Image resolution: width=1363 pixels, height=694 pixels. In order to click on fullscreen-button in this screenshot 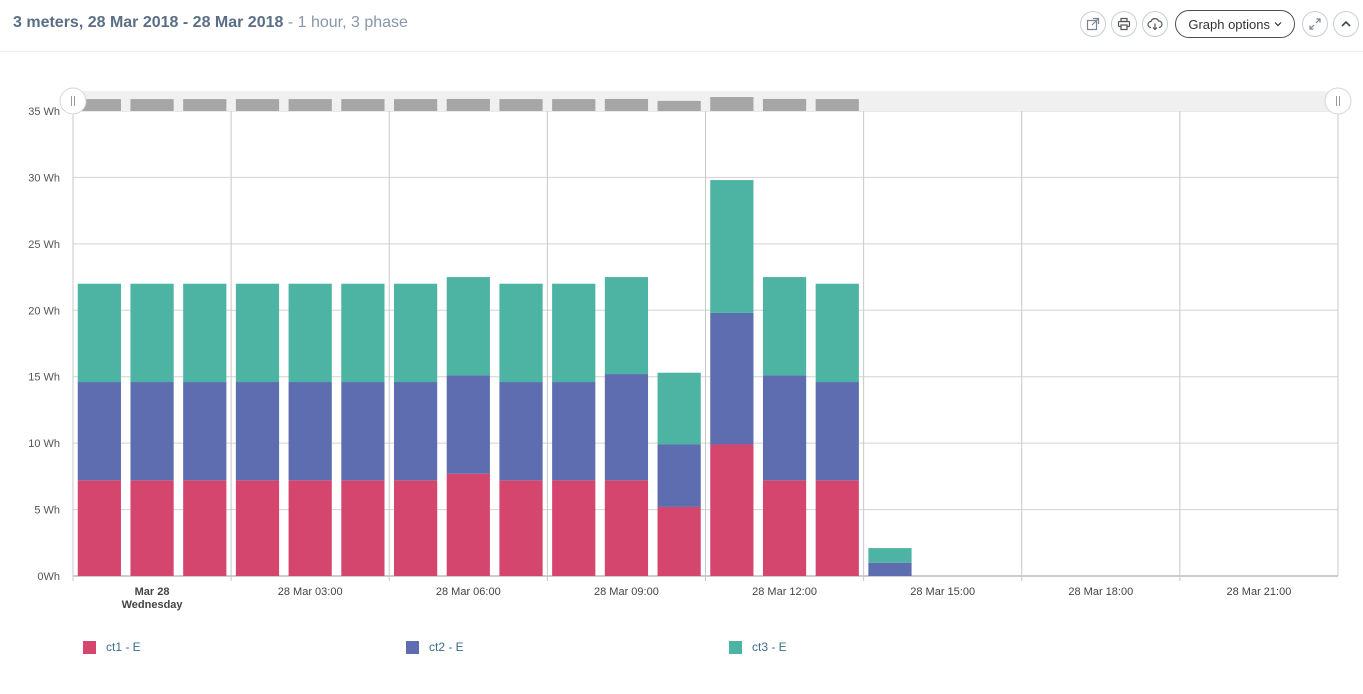, I will do `click(1315, 24)`.